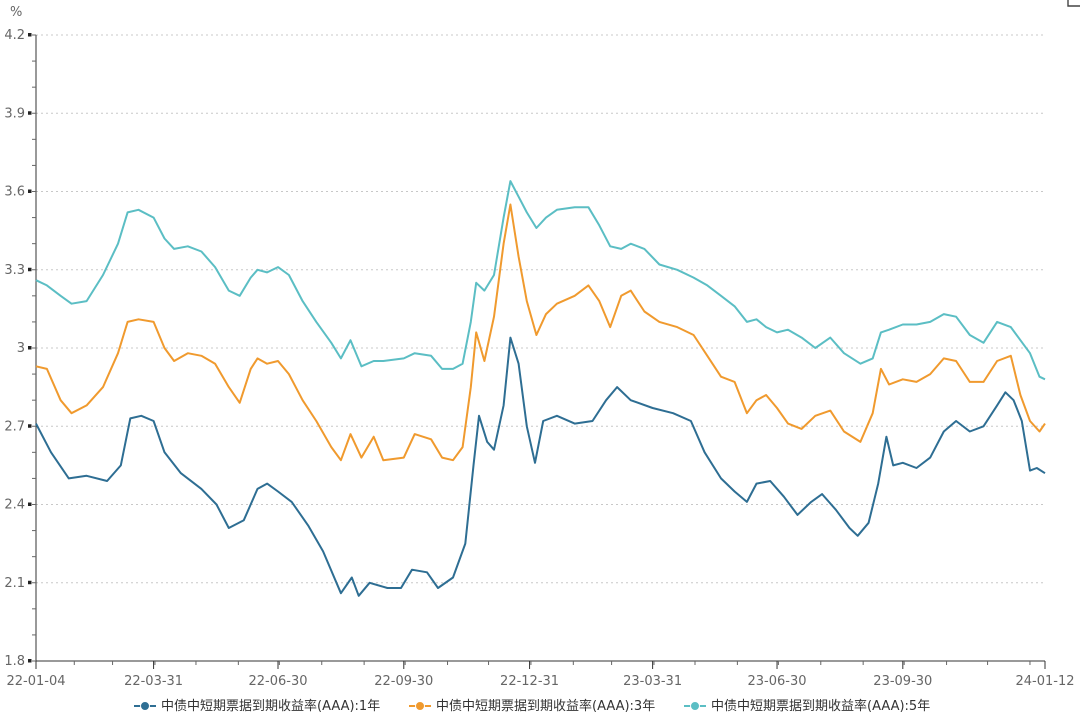 The image size is (1080, 719). I want to click on x-tick-label: 22-09-30, so click(403, 681).